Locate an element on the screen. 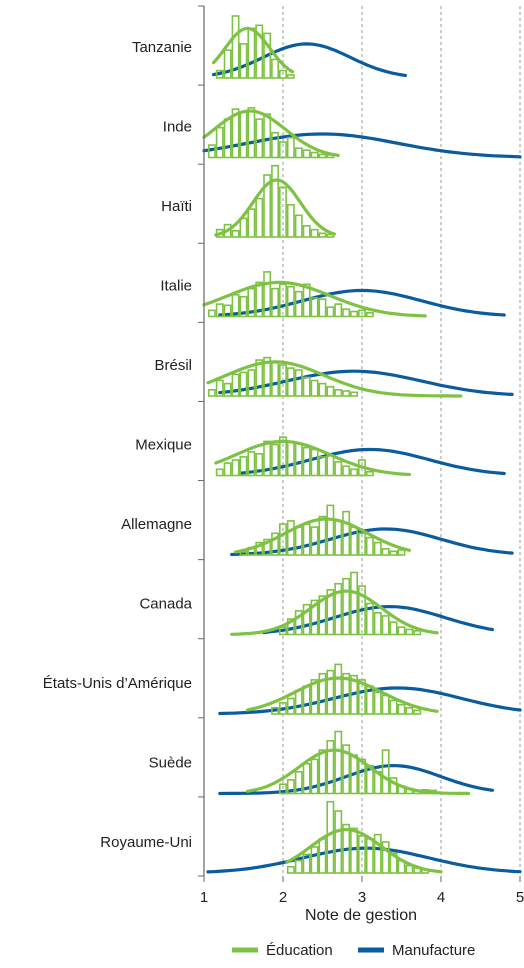 This screenshot has height=968, width=524. x-tick-label: 3 is located at coordinates (362, 897).